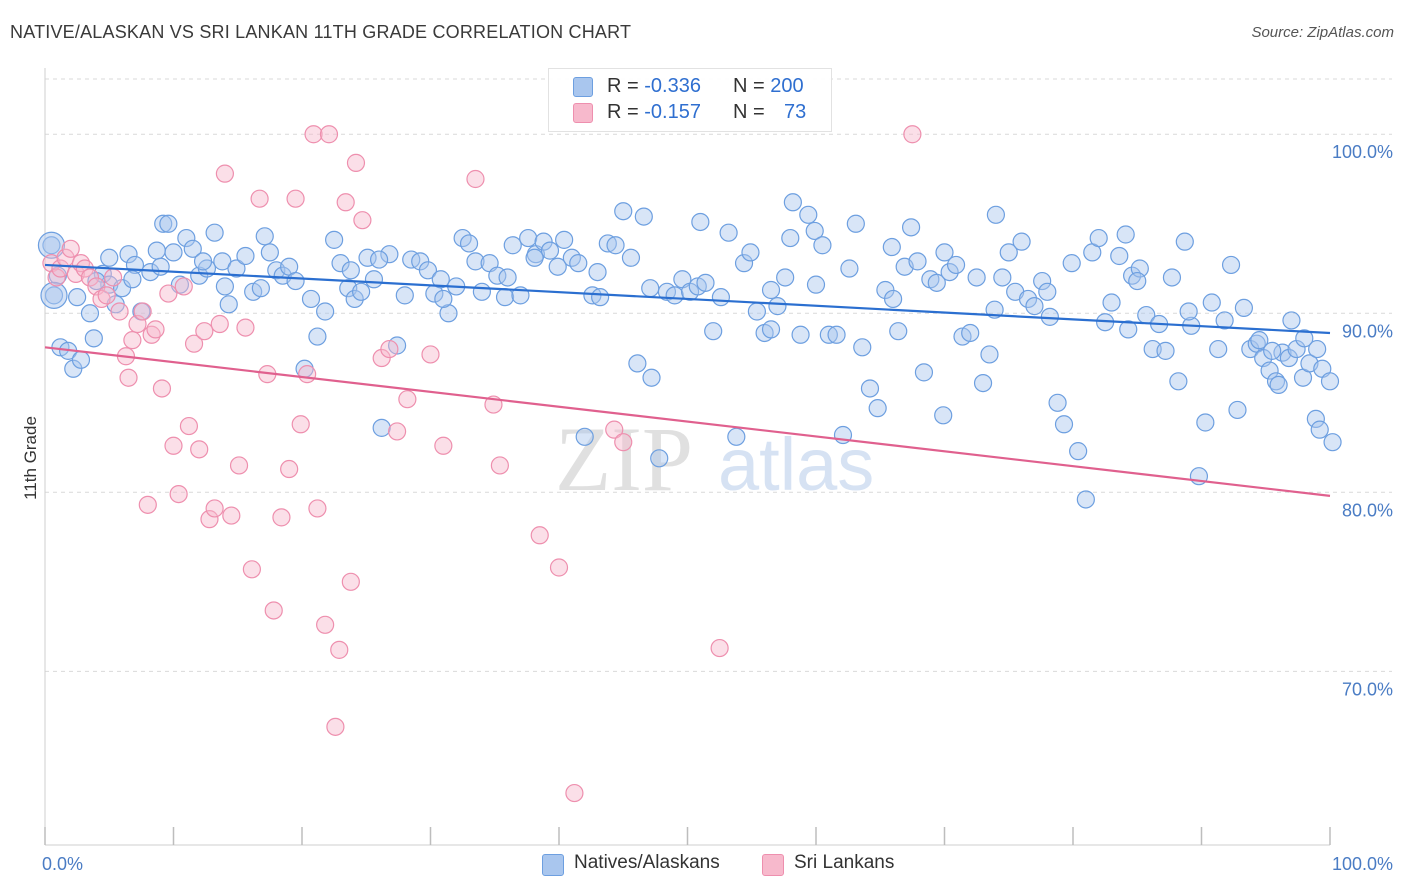  What do you see at coordinates (647, 862) in the screenshot?
I see `natives-legend-label: Natives/Alaskans` at bounding box center [647, 862].